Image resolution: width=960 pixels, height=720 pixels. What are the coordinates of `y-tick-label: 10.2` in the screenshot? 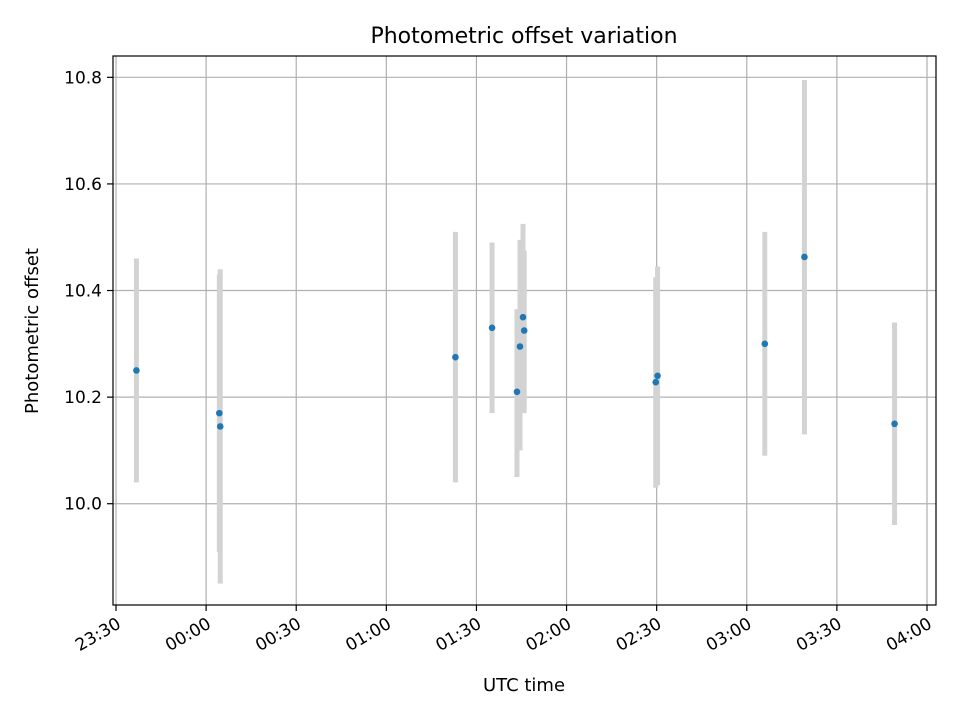 It's located at (83, 398).